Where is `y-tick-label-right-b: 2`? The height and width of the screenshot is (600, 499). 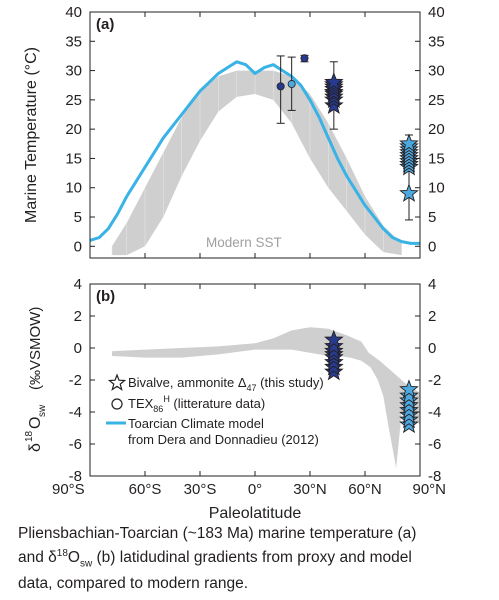
y-tick-label-right-b: 2 is located at coordinates (432, 316).